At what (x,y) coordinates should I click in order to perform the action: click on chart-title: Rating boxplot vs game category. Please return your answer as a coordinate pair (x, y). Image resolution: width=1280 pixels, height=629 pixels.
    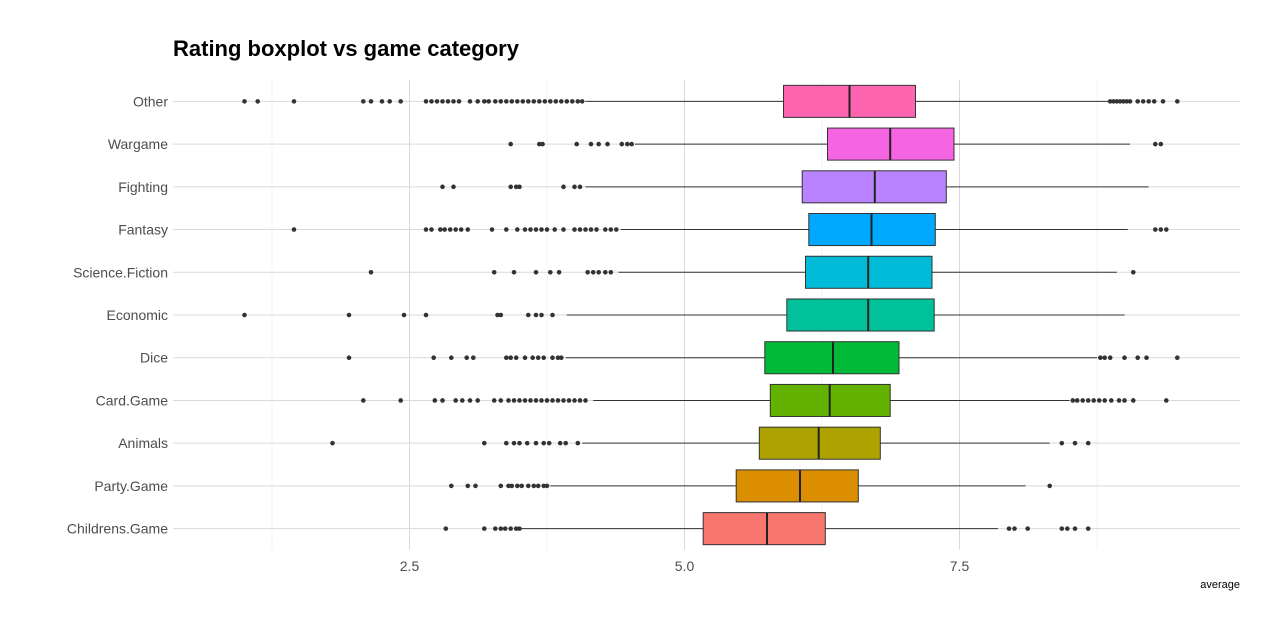
    Looking at the image, I should click on (346, 48).